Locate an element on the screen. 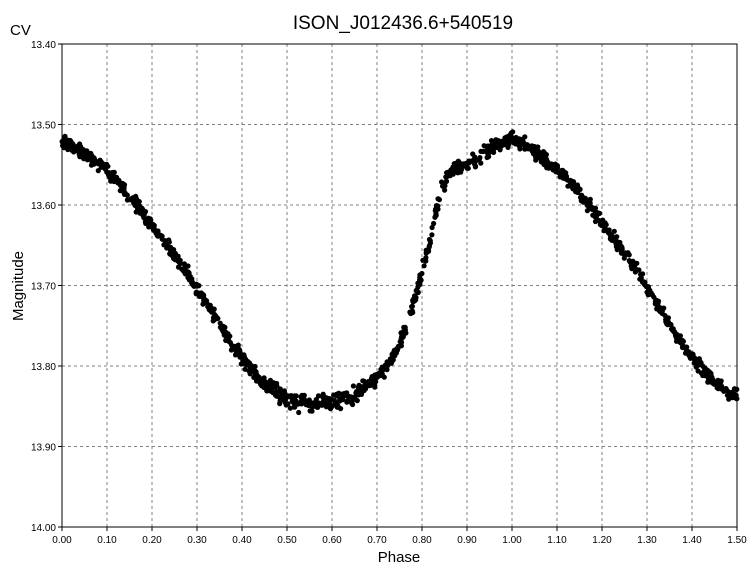  y-tick-label: 13.90 is located at coordinates (43, 448).